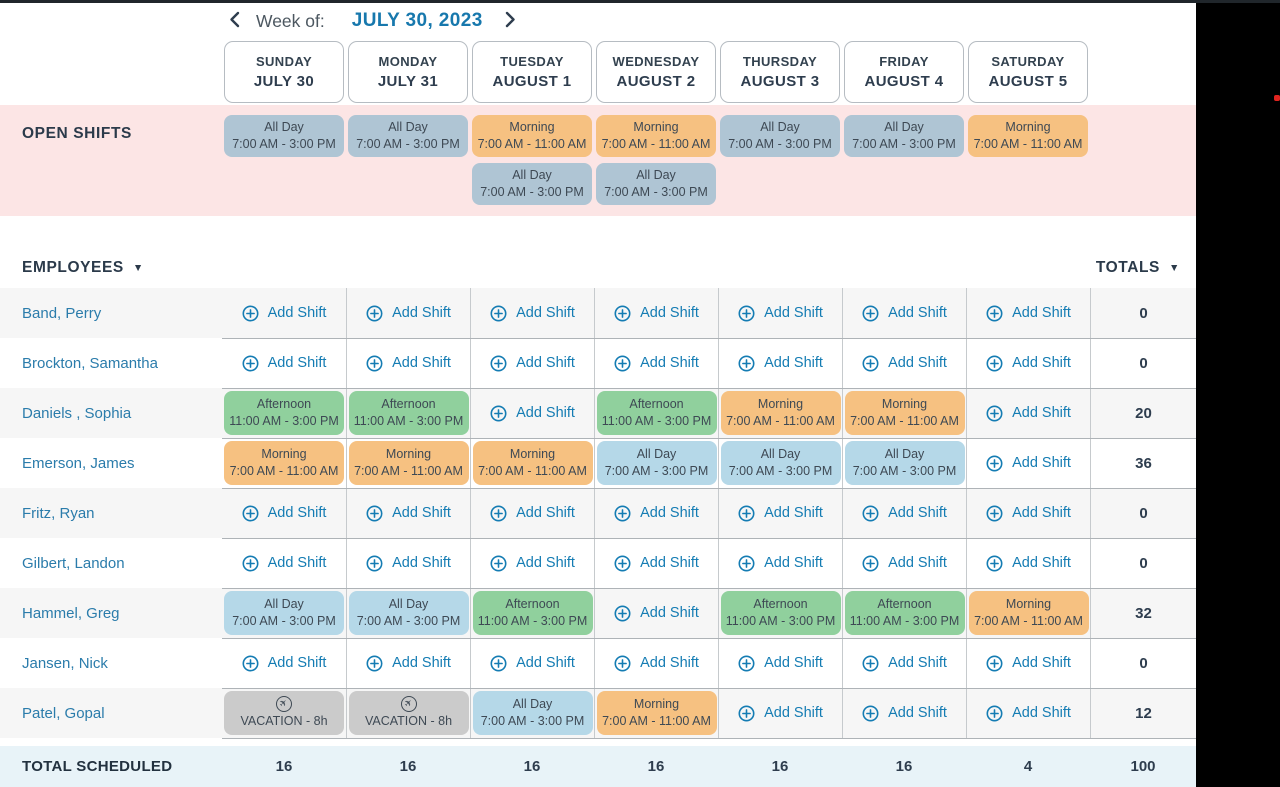  What do you see at coordinates (870, 363) in the screenshot?
I see `plus-circle-icon` at bounding box center [870, 363].